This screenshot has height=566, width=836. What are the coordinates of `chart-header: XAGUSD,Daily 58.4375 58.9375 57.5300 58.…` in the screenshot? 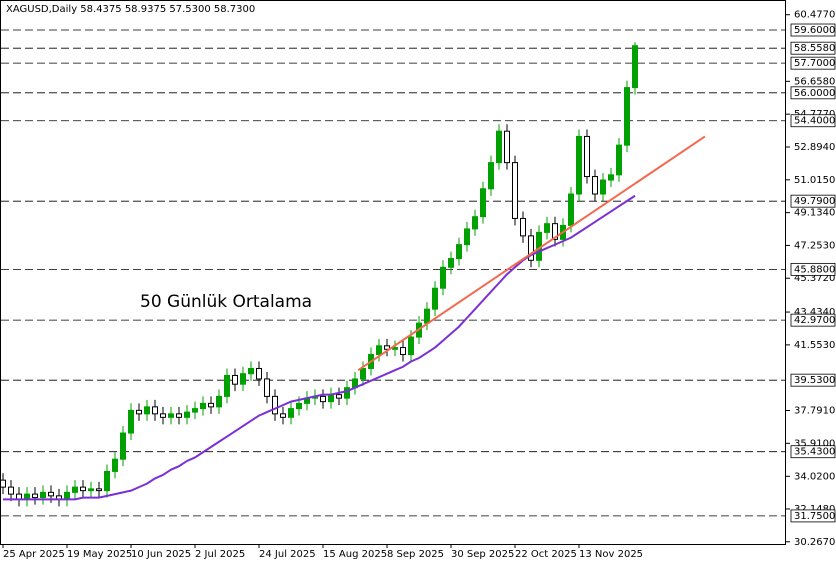 It's located at (130, 9).